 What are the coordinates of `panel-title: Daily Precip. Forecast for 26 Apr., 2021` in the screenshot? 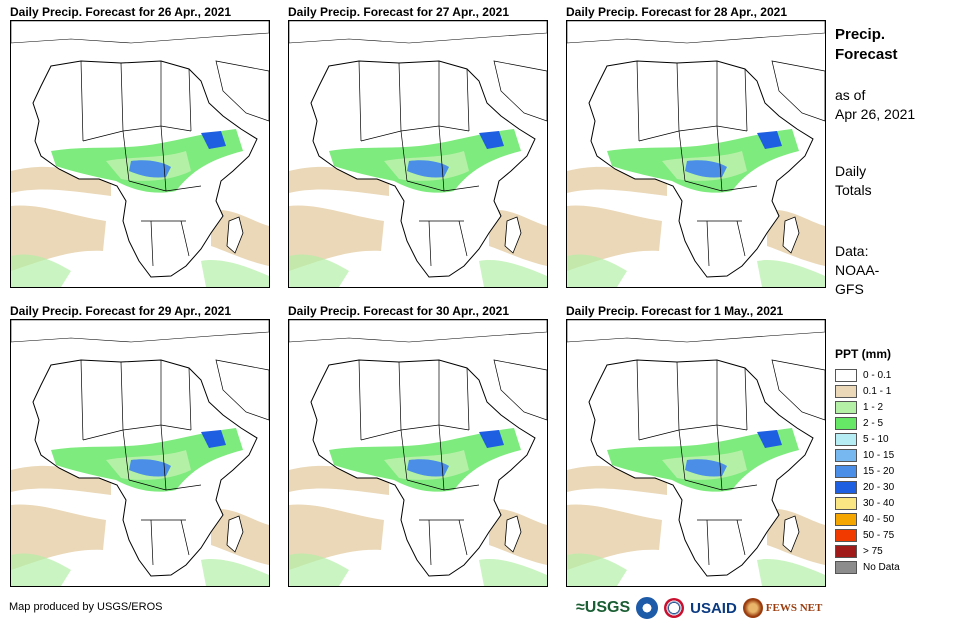 It's located at (120, 12).